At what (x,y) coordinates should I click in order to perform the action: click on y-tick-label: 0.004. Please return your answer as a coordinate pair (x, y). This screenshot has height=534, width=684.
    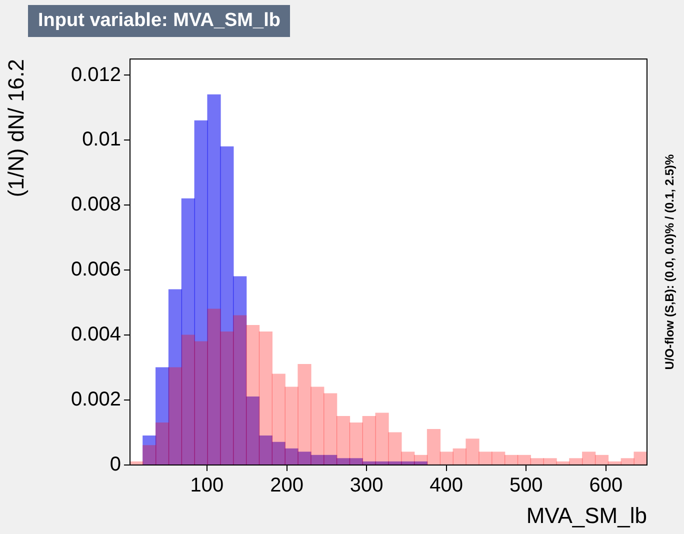
    Looking at the image, I should click on (95, 335).